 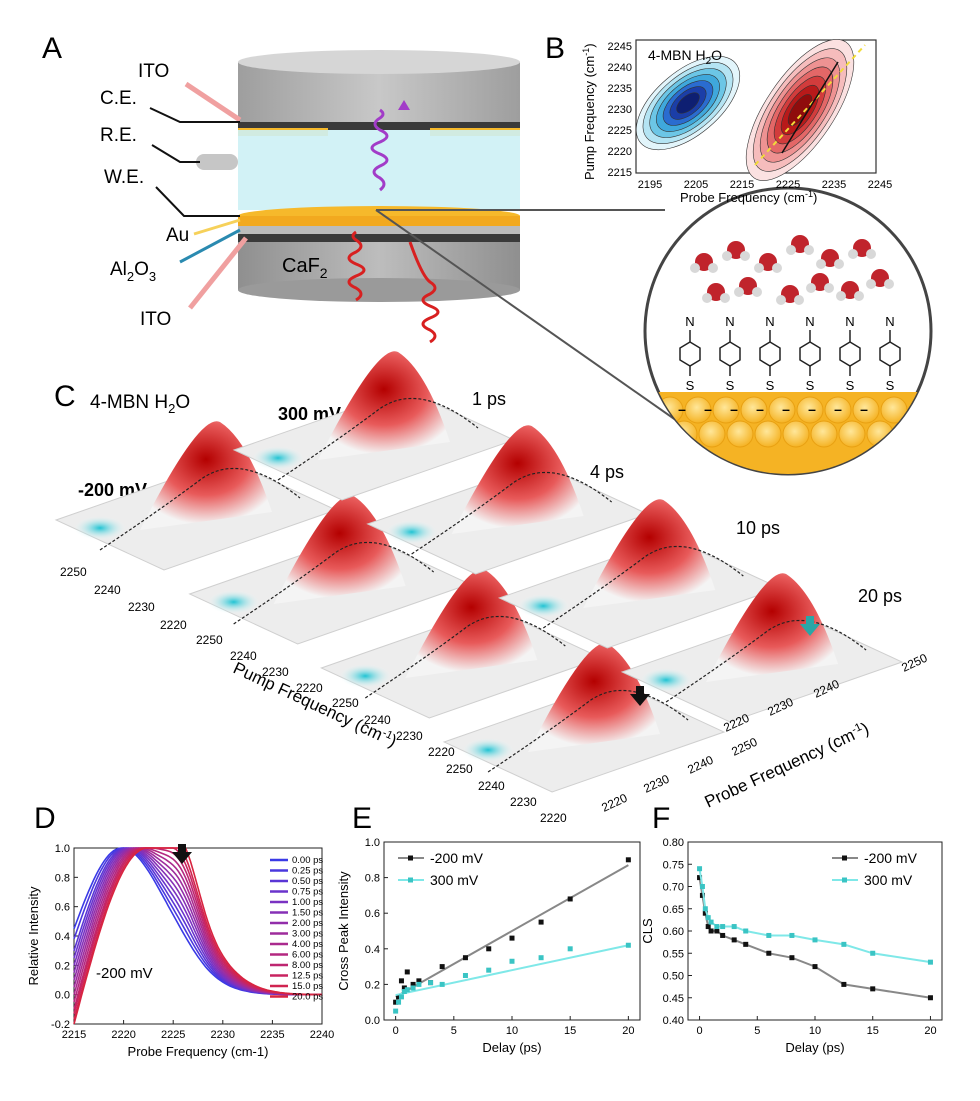 What do you see at coordinates (589, 111) in the screenshot?
I see `panel-b-ylabel: Pump Frequency (cm-1)` at bounding box center [589, 111].